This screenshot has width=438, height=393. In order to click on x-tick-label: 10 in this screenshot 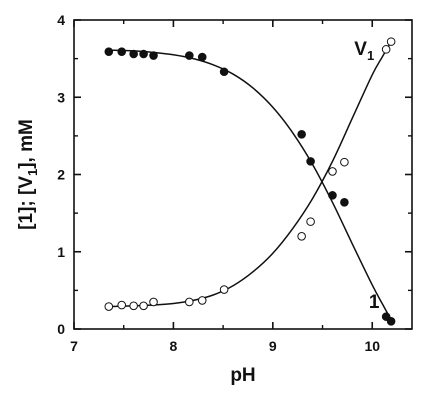, I will do `click(372, 346)`.